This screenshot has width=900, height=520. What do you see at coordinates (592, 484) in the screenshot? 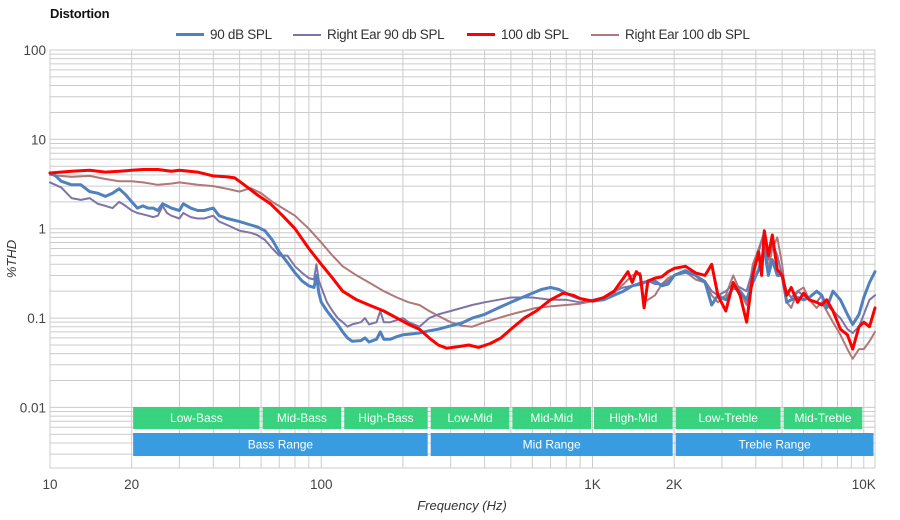
I see `x-tick-label: 1K` at bounding box center [592, 484].